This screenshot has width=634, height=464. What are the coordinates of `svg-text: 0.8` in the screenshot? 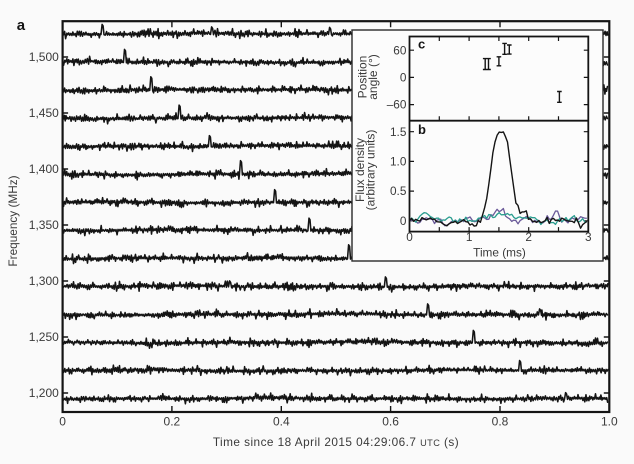 It's located at (500, 422).